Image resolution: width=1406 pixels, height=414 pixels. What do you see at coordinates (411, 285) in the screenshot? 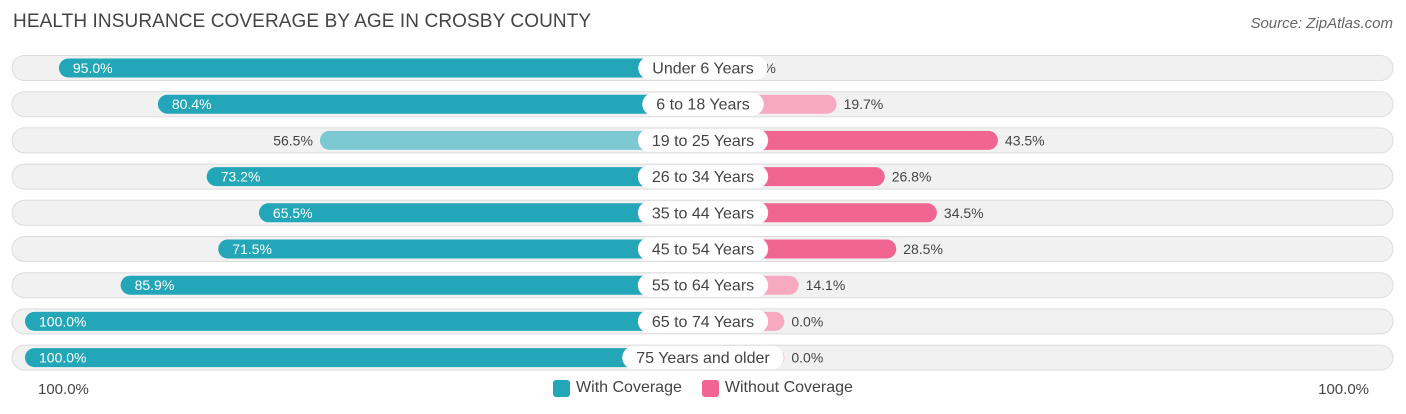
I see `bar-with-coverage-55-to-64-years` at bounding box center [411, 285].